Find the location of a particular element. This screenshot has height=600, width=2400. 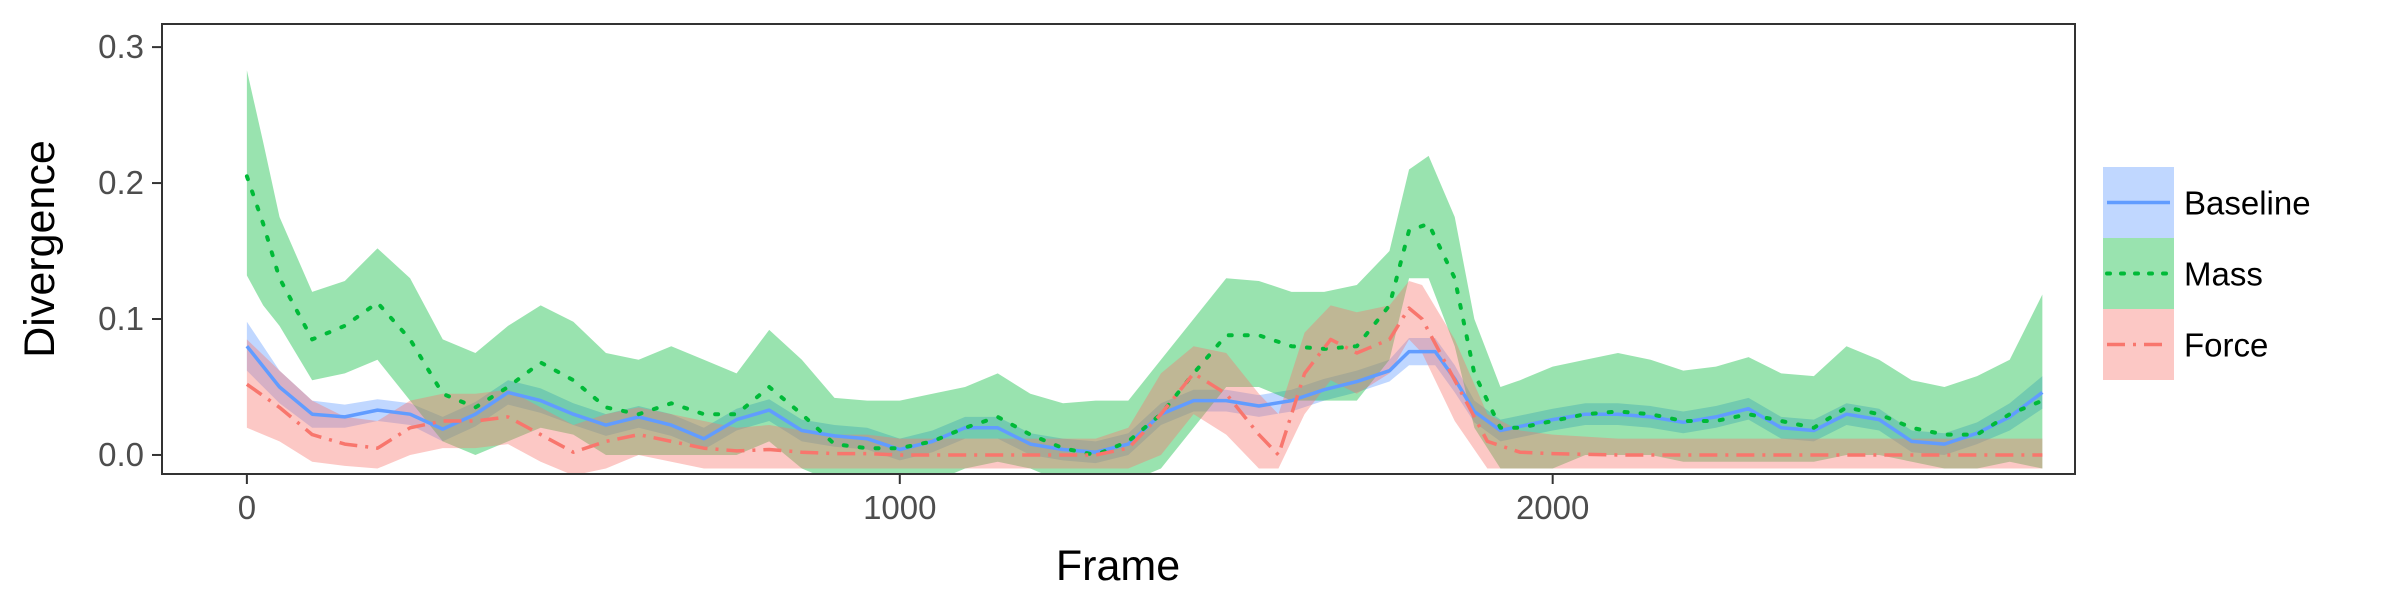

legend-item-baseline: Baseline is located at coordinates (2207, 202).